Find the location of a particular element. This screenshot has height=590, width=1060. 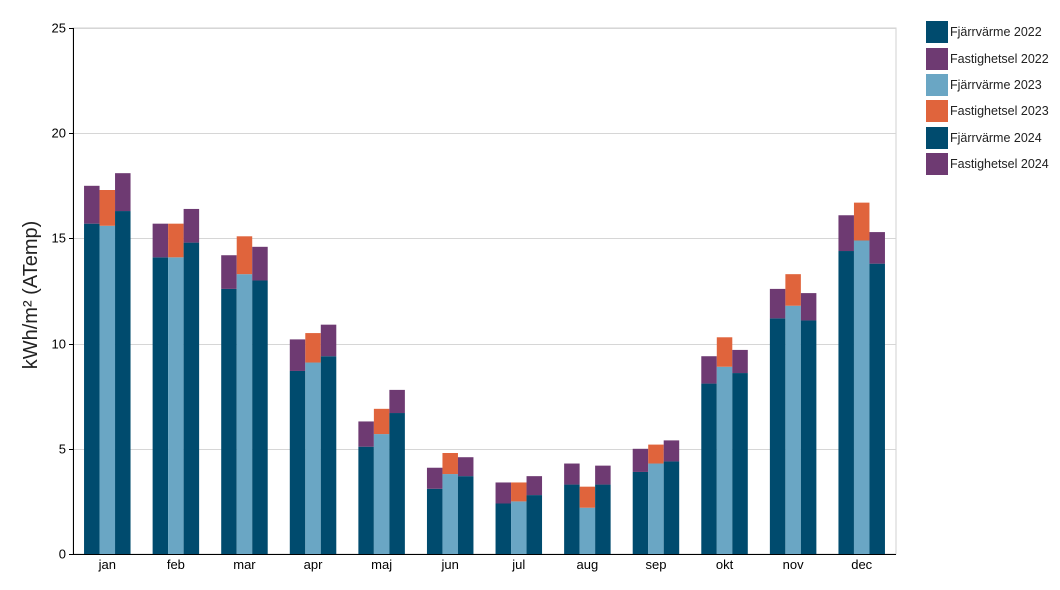

bar-fastighetsel-2024-mar is located at coordinates (260, 263).